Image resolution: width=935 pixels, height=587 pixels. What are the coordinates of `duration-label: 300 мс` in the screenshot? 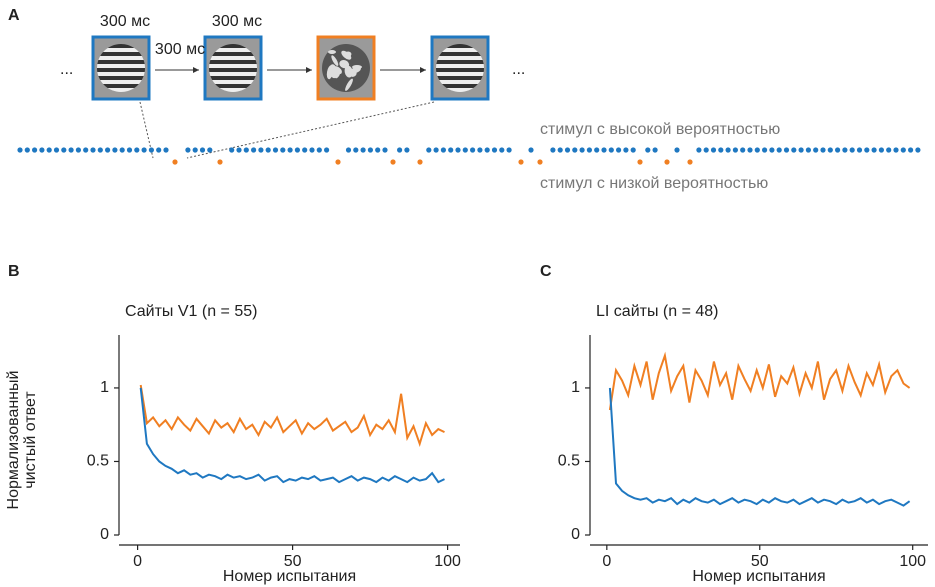 It's located at (125, 21).